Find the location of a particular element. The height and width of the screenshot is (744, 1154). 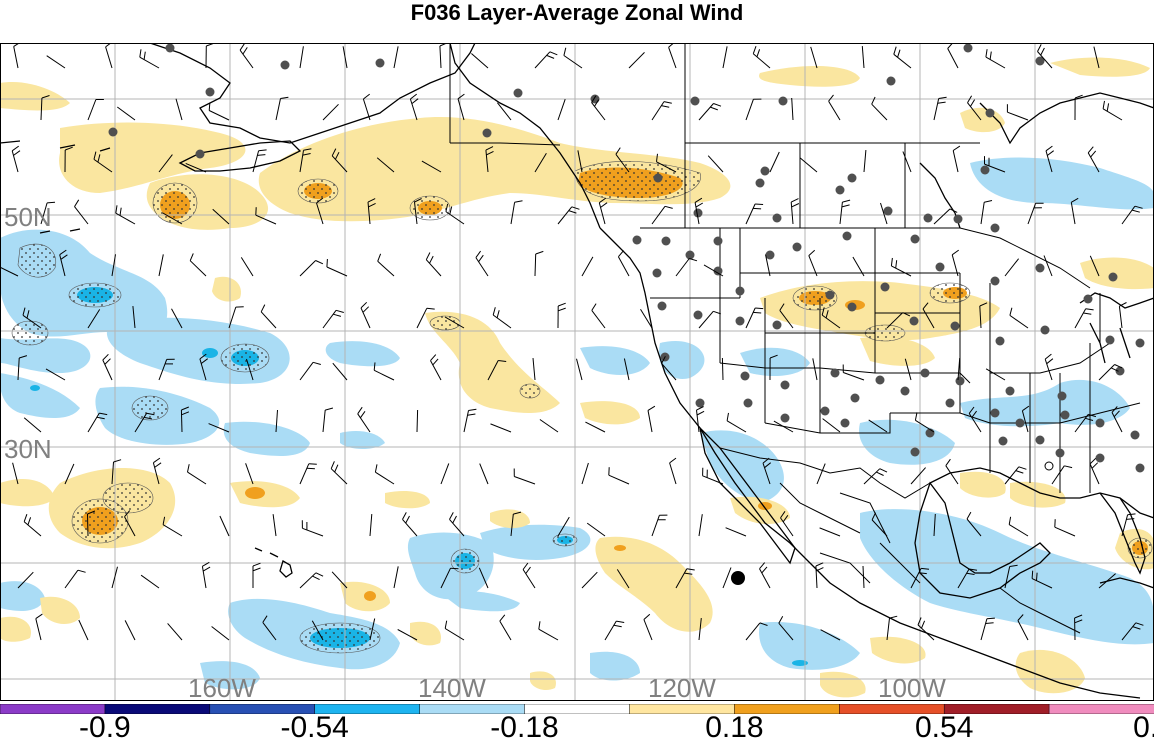

colorbar-tick-label: 0.54 is located at coordinates (944, 728).